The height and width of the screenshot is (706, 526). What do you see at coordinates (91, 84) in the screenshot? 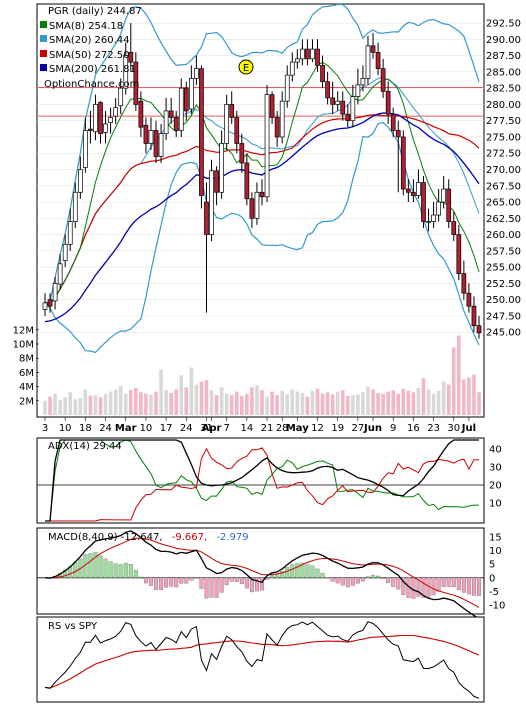
I see `source-label: OptionChance.com` at bounding box center [91, 84].